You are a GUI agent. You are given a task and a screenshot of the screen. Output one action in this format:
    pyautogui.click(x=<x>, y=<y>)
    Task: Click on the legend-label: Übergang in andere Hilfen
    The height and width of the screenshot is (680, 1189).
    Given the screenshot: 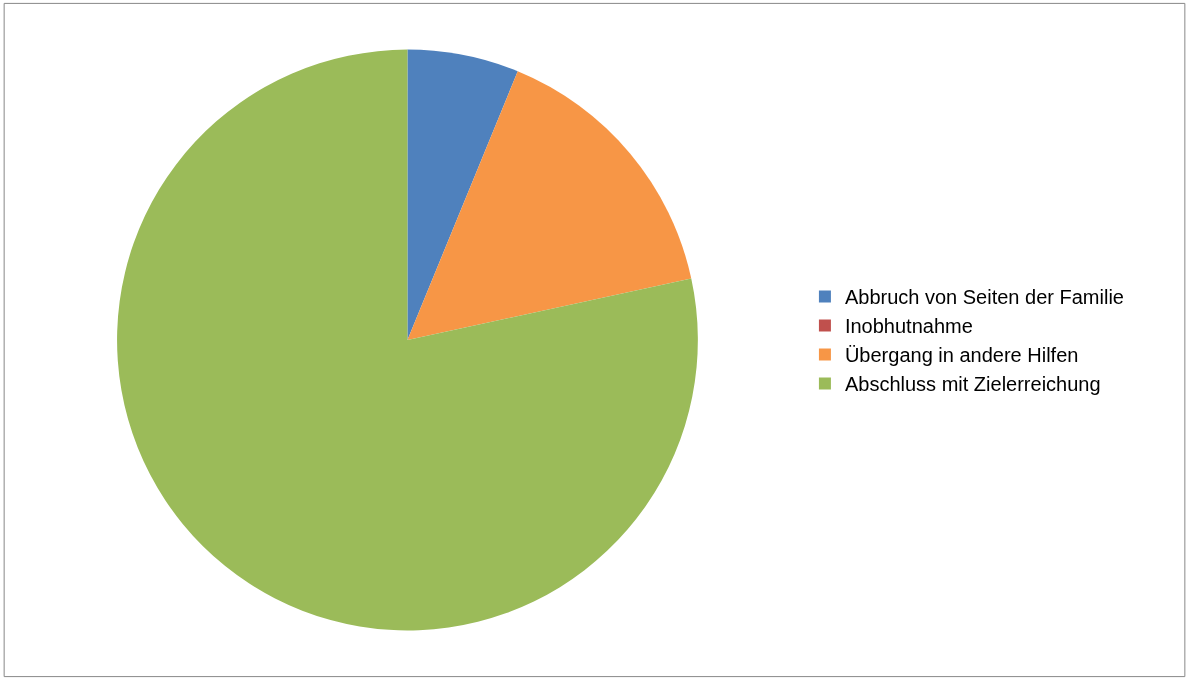 What is the action you would take?
    pyautogui.click(x=961, y=355)
    